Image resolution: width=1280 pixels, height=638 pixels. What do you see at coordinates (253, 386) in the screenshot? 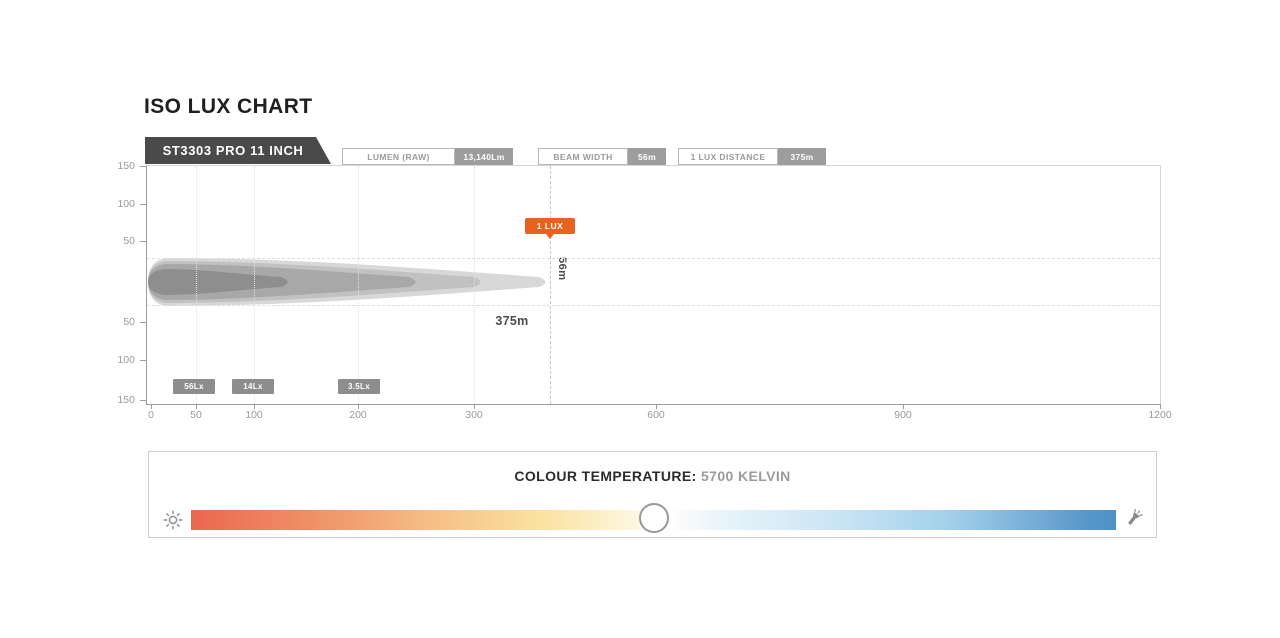
I see `lux-marker-badge: 14Lx` at bounding box center [253, 386].